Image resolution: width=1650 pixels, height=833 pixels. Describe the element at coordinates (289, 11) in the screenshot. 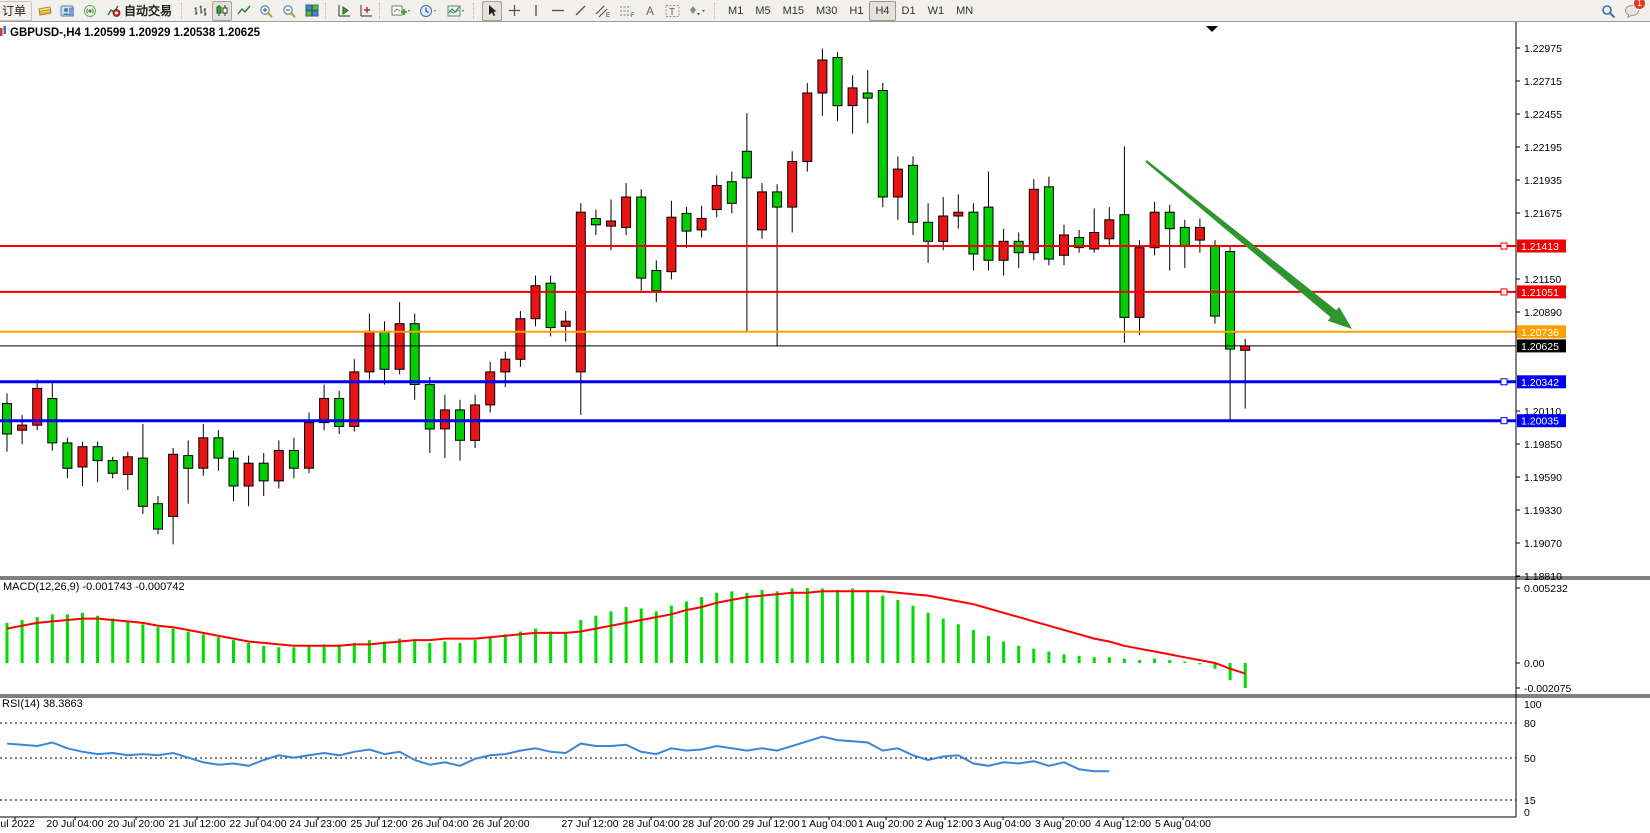

I see `zoom-out-button` at that location.